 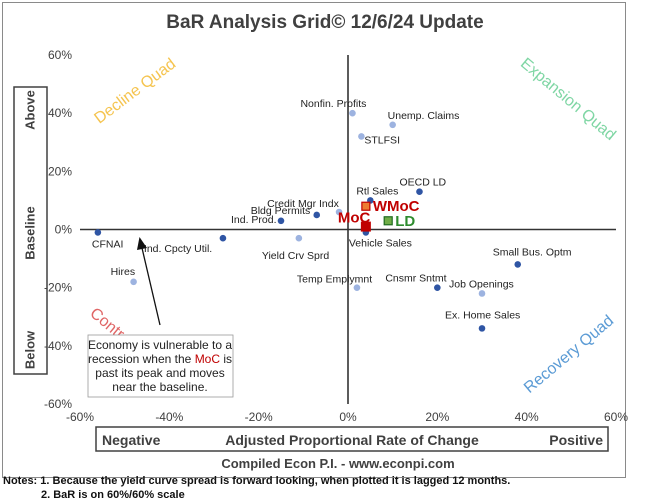 What do you see at coordinates (382, 140) in the screenshot?
I see `data-point-label: STLFSI` at bounding box center [382, 140].